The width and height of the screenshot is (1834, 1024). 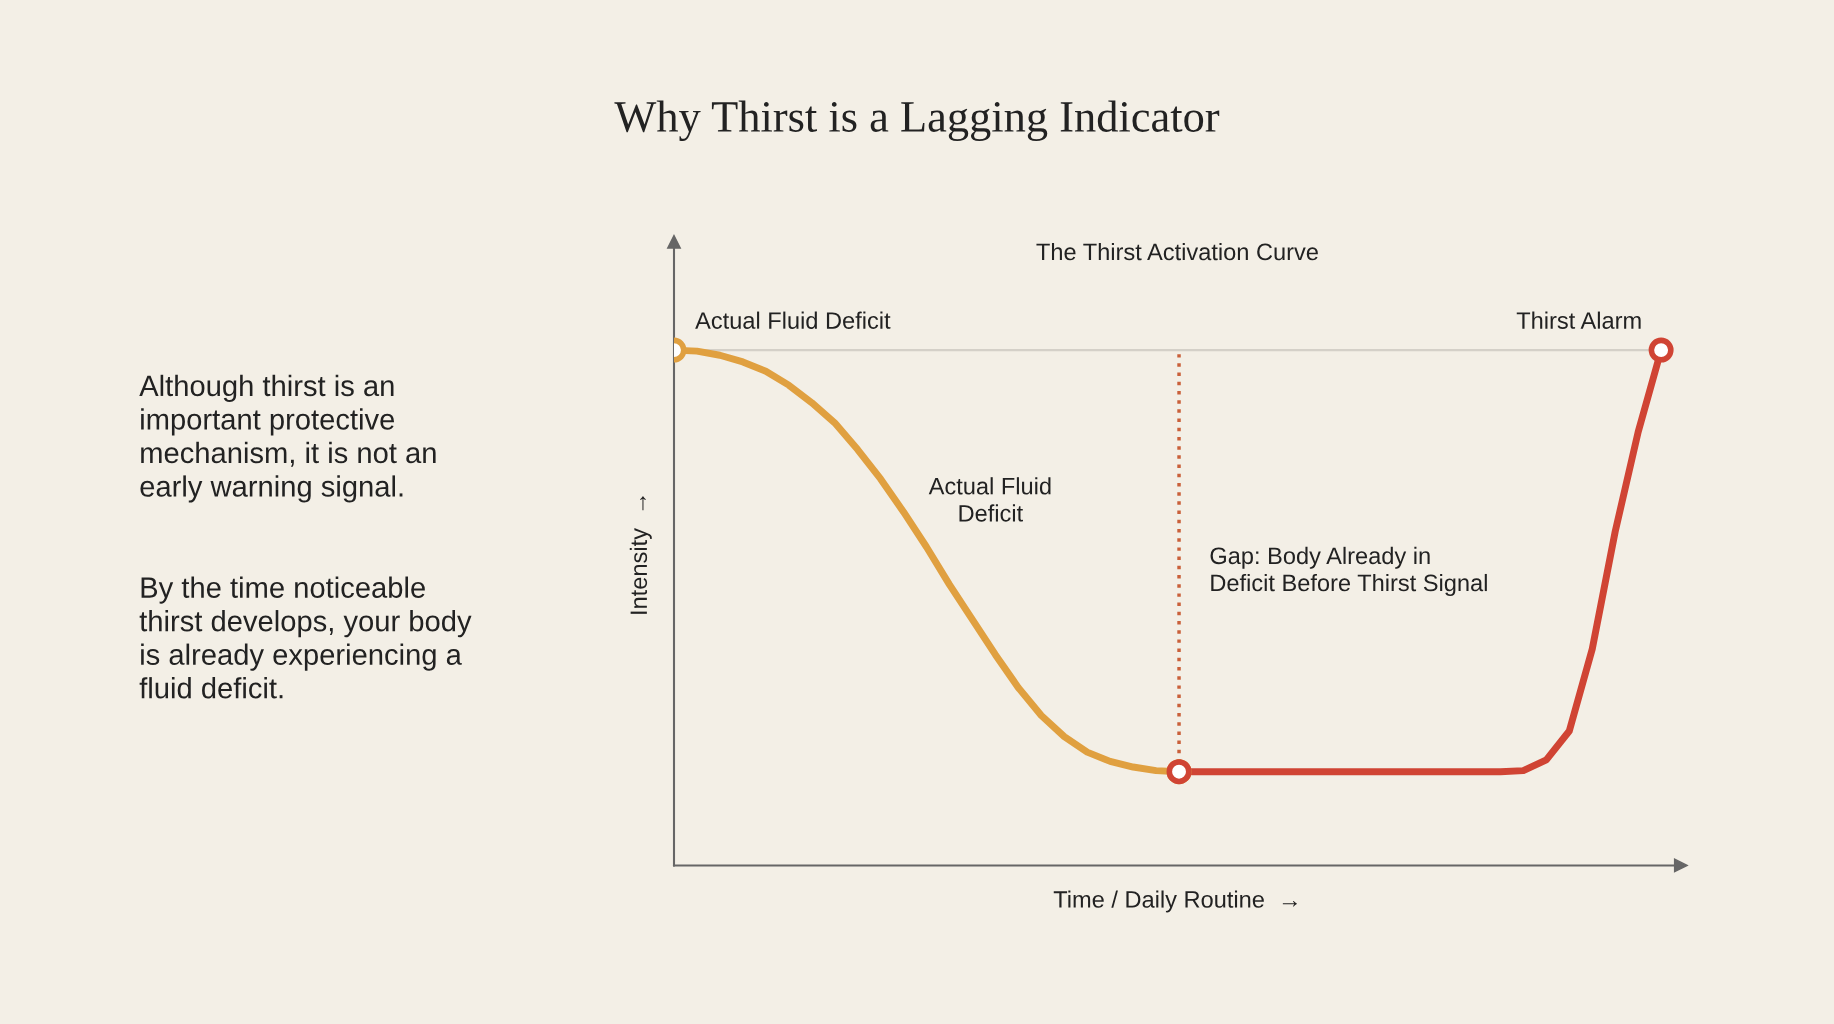 What do you see at coordinates (640, 555) in the screenshot?
I see `y-axis-title: Intensity →` at bounding box center [640, 555].